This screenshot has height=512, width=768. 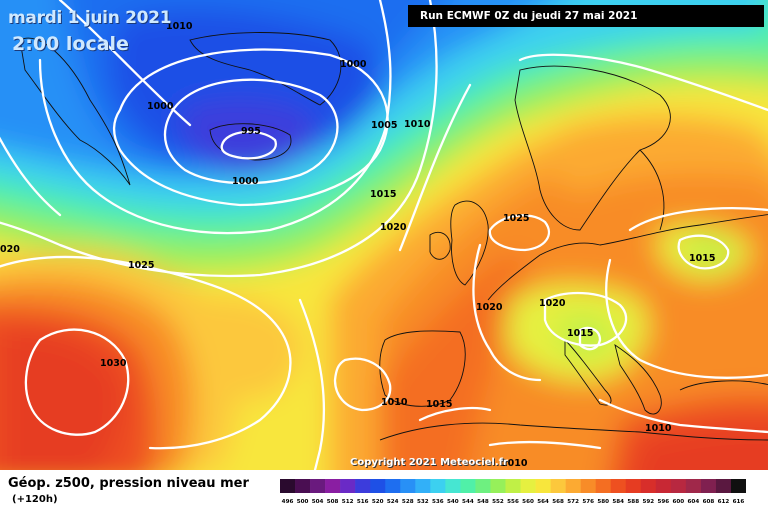 I want to click on color-scale-label: 580, so click(x=603, y=502).